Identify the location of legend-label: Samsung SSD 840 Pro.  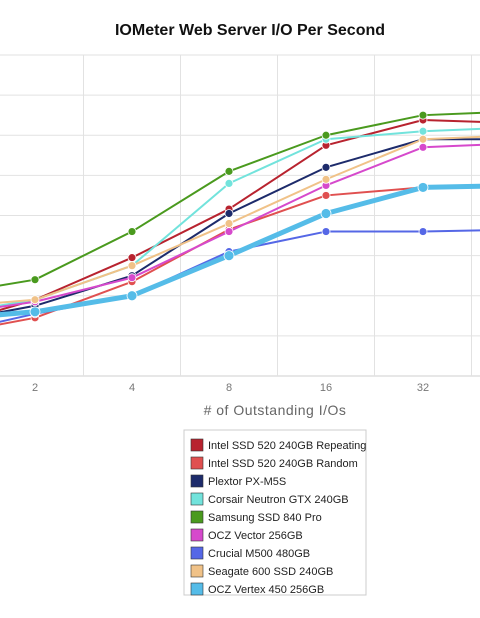
(265, 518).